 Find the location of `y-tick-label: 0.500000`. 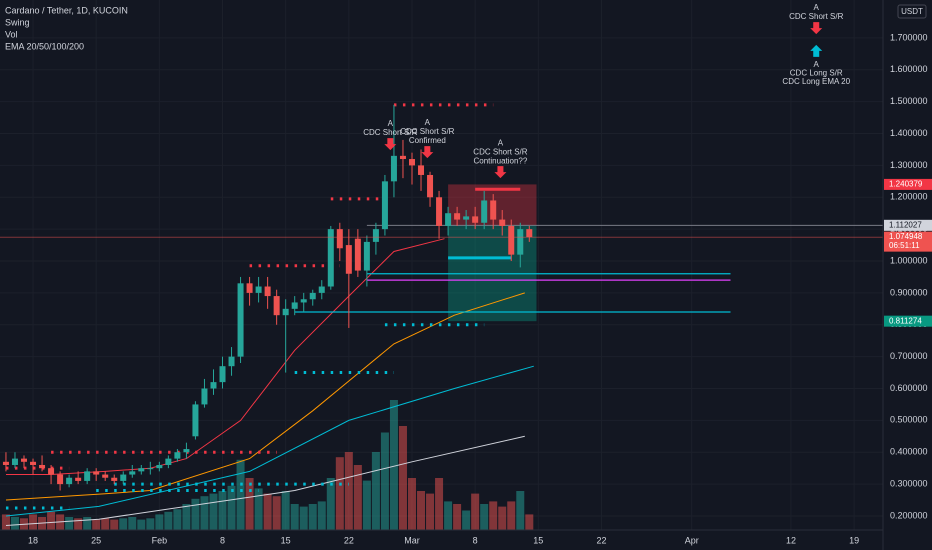

y-tick-label: 0.500000 is located at coordinates (909, 420).